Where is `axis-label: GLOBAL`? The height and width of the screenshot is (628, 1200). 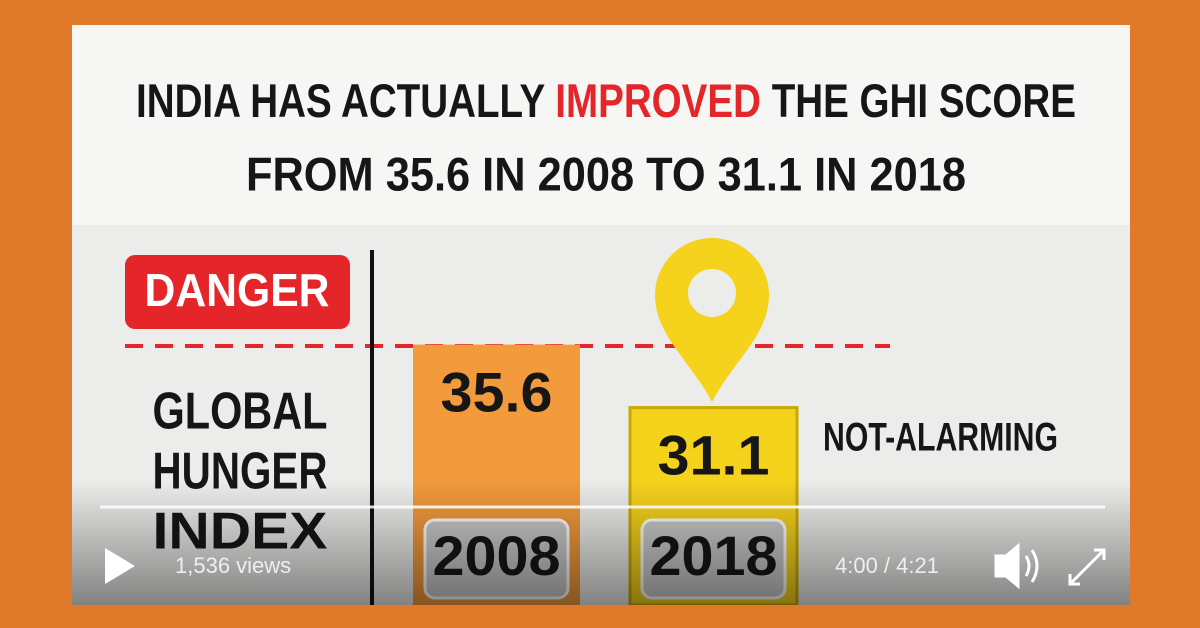
axis-label: GLOBAL is located at coordinates (240, 412).